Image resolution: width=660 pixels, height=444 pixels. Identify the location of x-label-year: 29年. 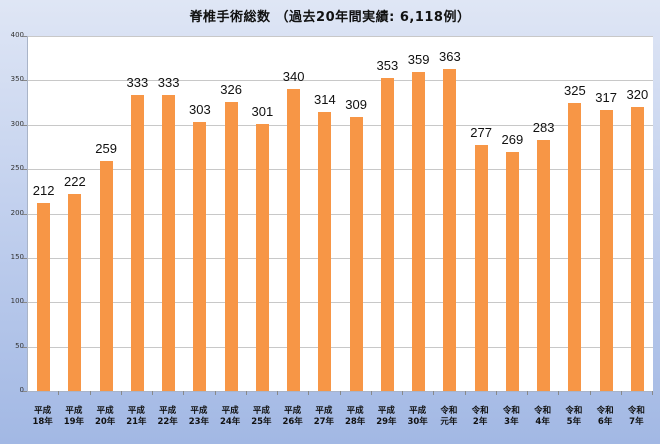
(386, 422).